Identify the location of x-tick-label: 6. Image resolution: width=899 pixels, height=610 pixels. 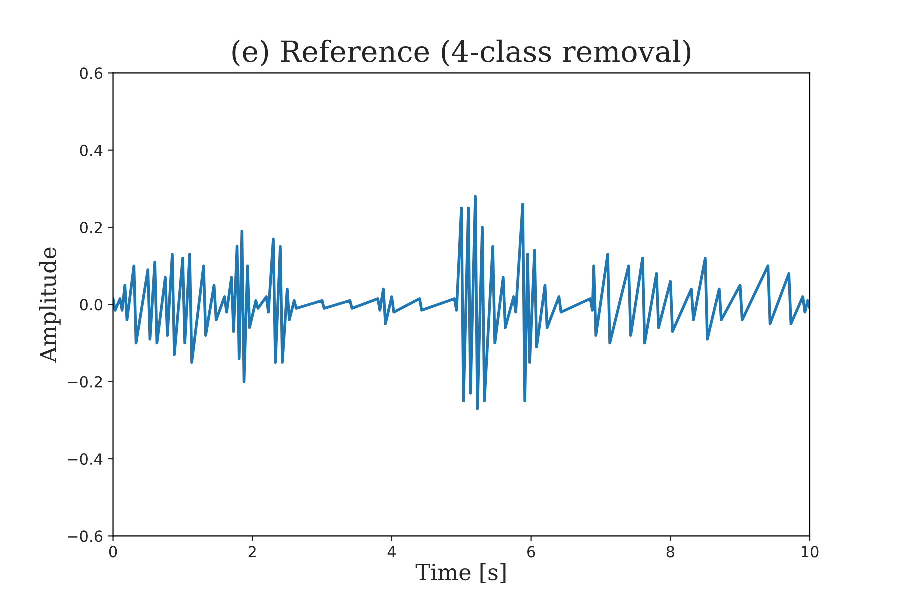
(532, 552).